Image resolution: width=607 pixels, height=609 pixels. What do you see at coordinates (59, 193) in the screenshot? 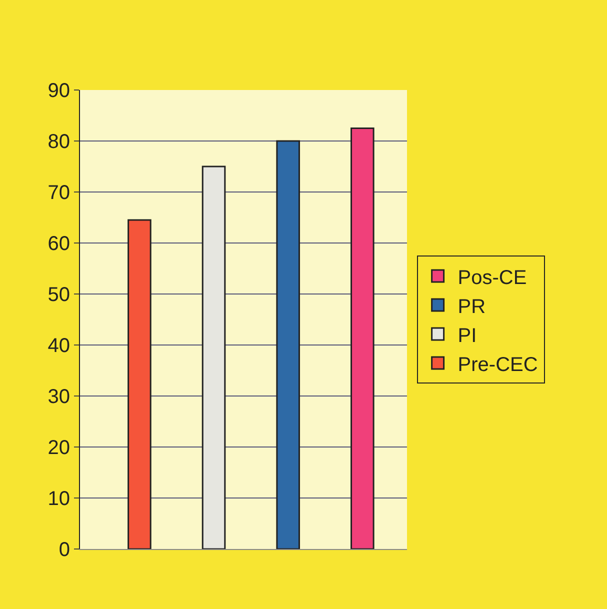
I see `y-tick-label: 70` at bounding box center [59, 193].